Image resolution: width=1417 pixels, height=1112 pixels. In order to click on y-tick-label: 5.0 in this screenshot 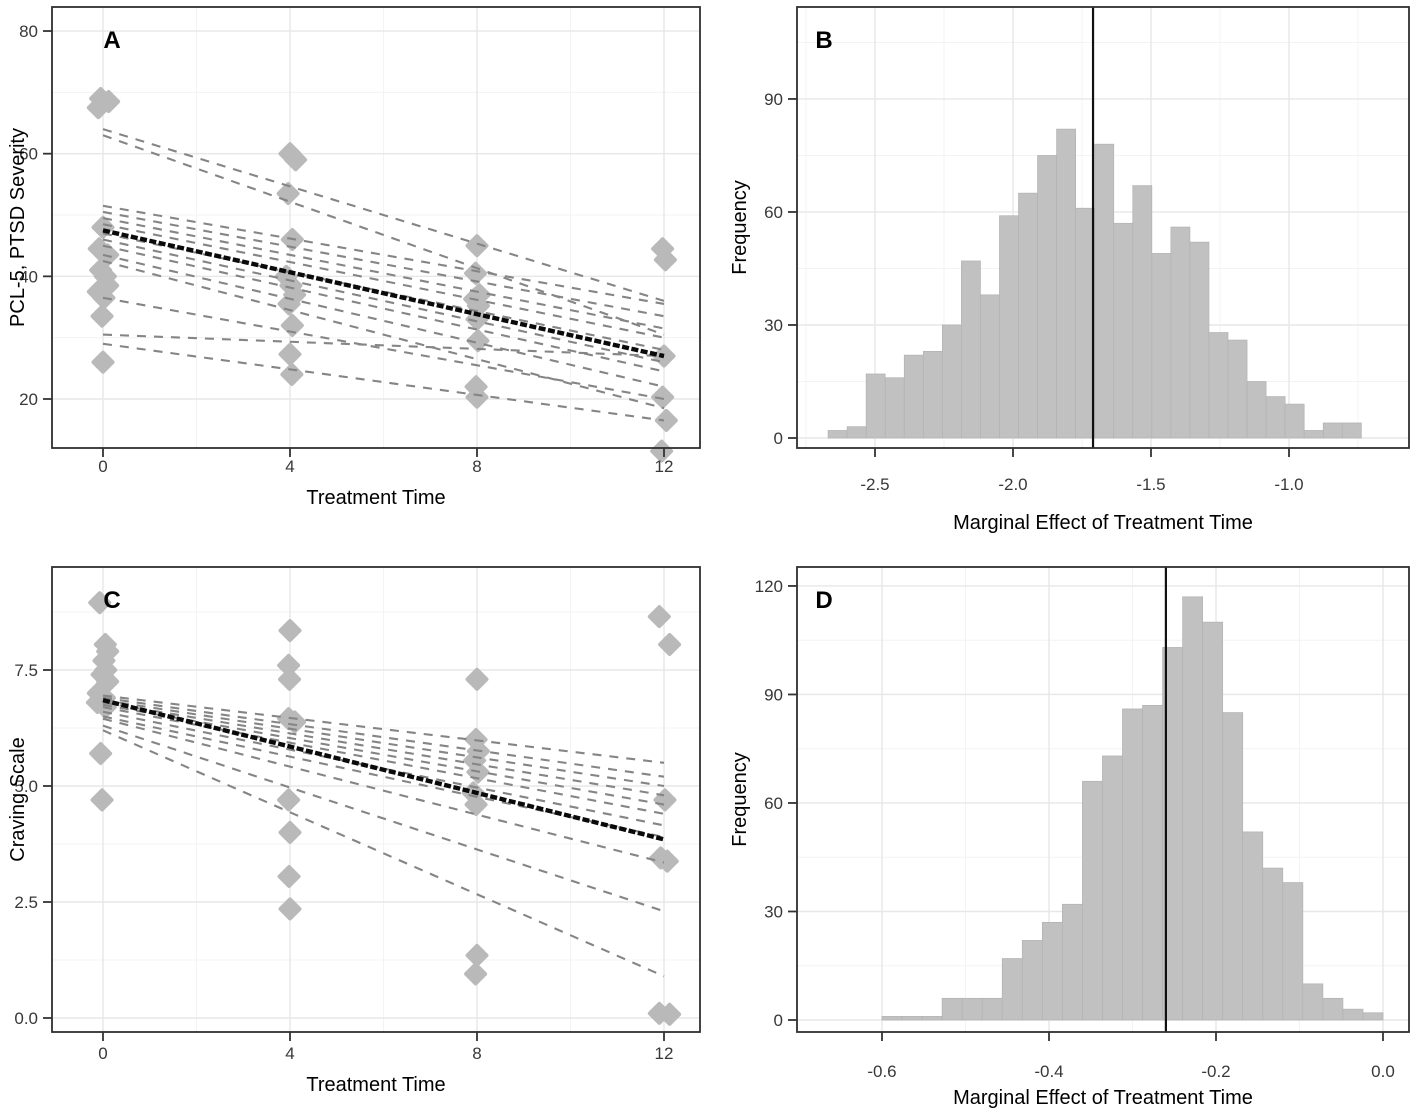, I will do `click(26, 786)`.